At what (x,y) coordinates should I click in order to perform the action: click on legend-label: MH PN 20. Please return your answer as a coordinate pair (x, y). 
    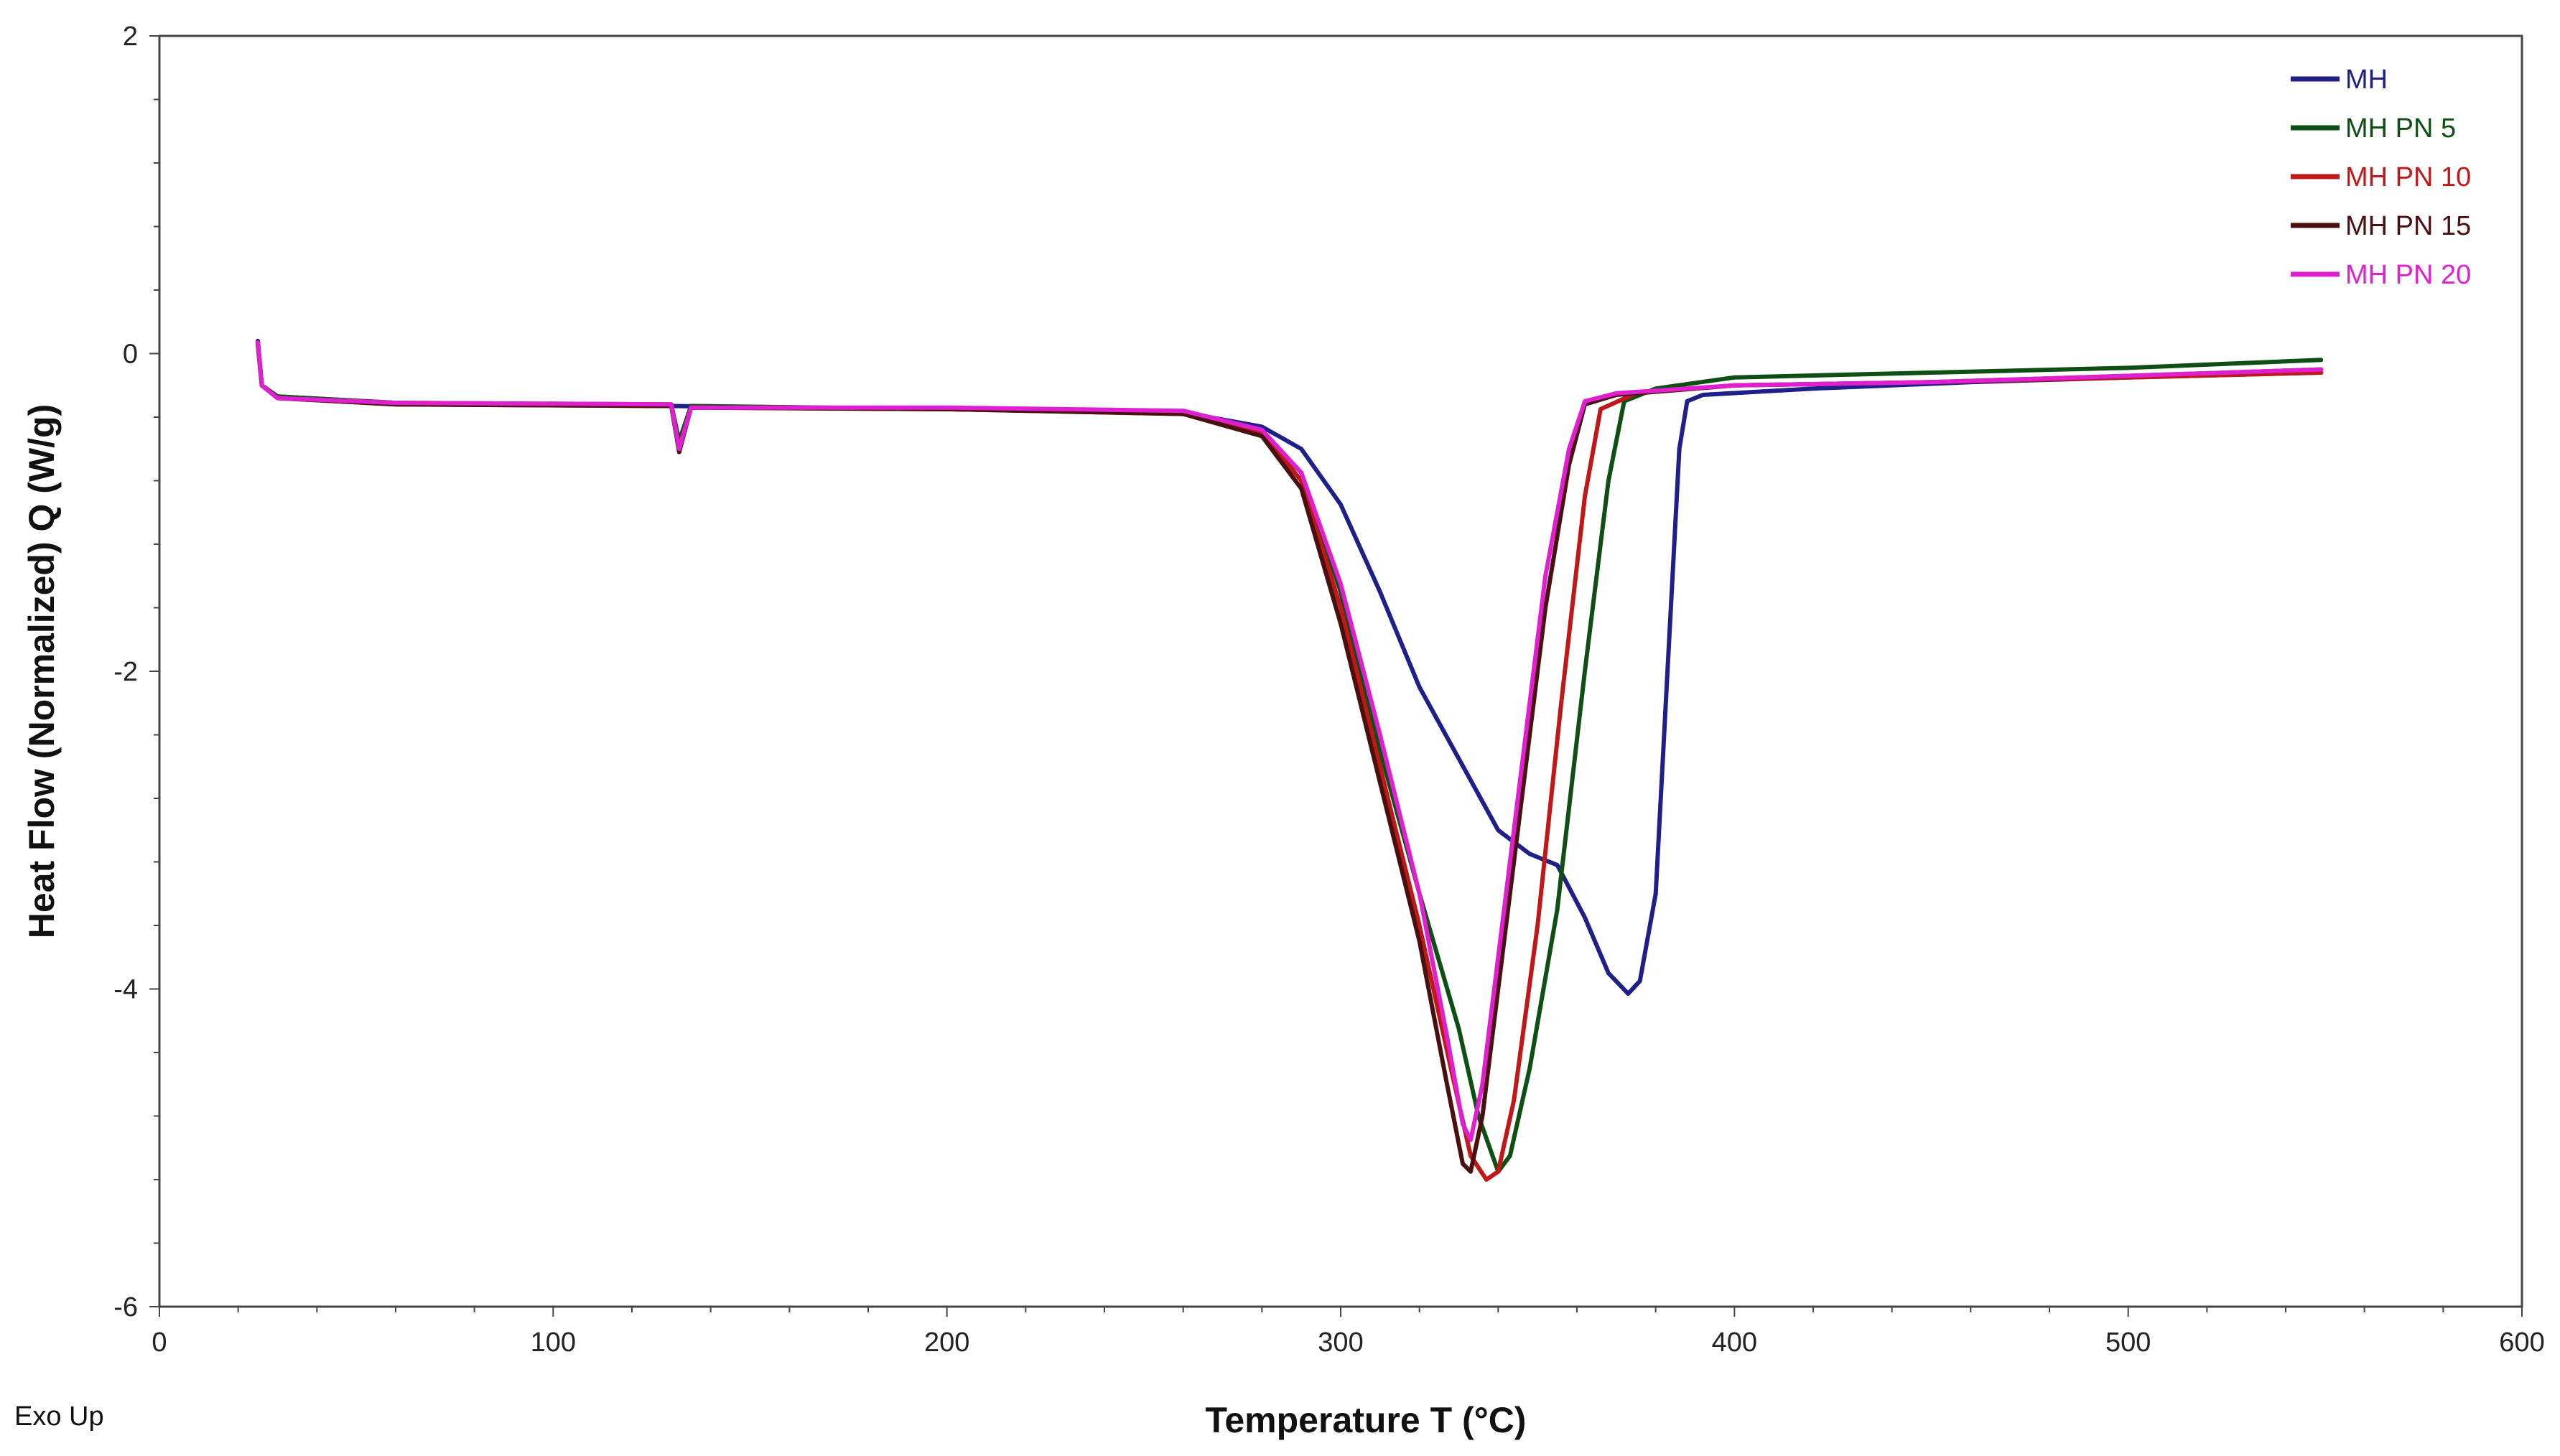
    Looking at the image, I should click on (2408, 275).